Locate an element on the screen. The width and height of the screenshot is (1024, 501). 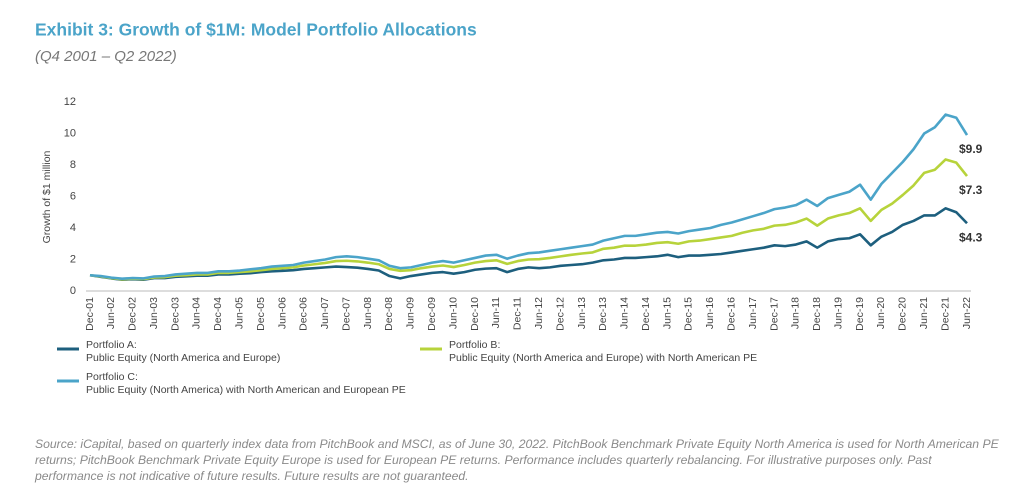
x-tick-label: Dec-10 is located at coordinates (475, 314).